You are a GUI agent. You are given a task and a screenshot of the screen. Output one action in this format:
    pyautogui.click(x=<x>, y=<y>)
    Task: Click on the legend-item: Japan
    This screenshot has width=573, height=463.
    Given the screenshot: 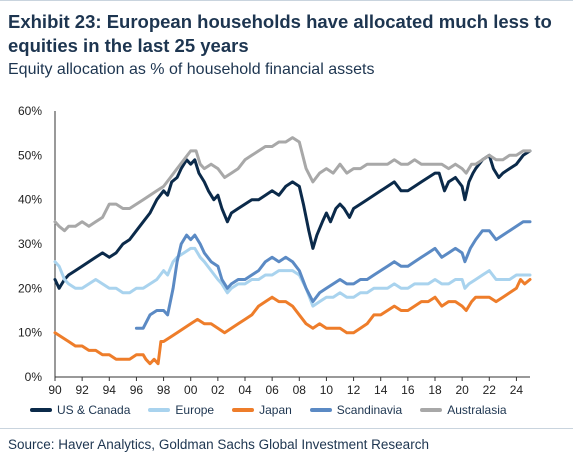 What is the action you would take?
    pyautogui.click(x=262, y=410)
    